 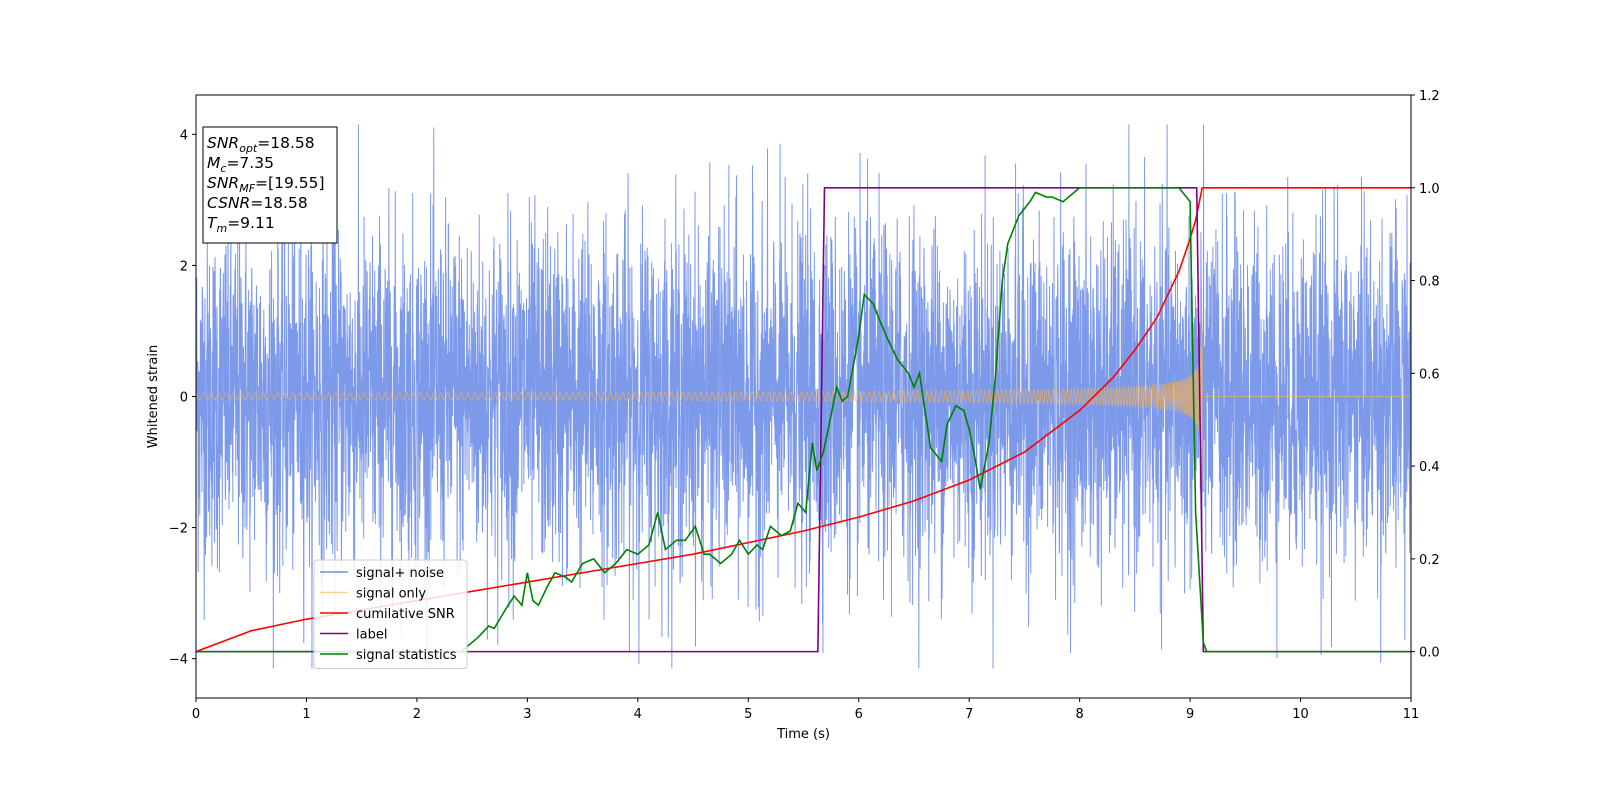 What do you see at coordinates (527, 714) in the screenshot?
I see `x-tick-label: 3` at bounding box center [527, 714].